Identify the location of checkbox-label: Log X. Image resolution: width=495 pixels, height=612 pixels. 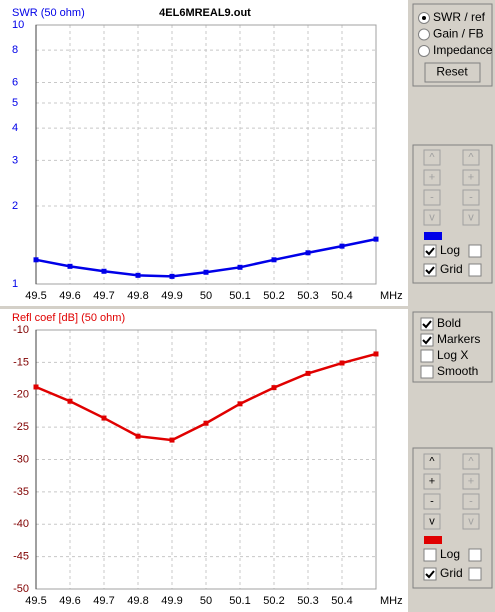
(452, 355).